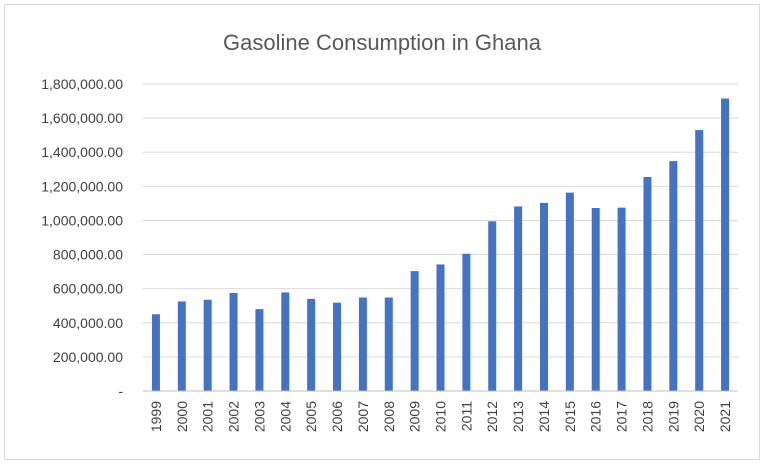  What do you see at coordinates (82, 118) in the screenshot?
I see `y-tick-label: 1,600,000.00` at bounding box center [82, 118].